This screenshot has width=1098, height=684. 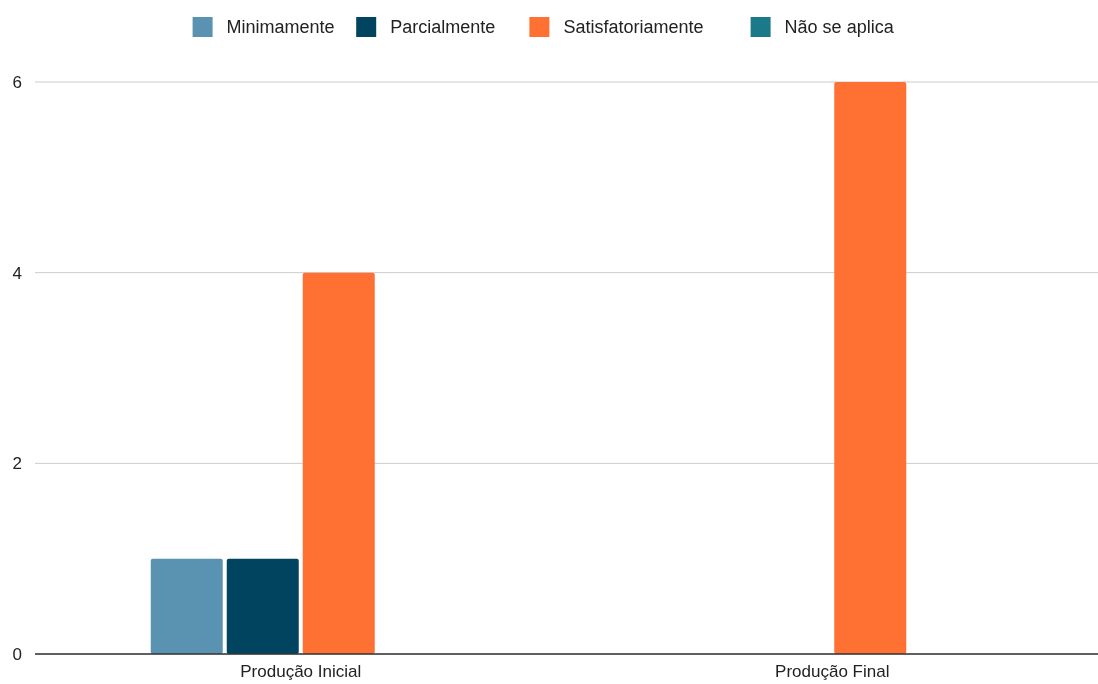 I want to click on y-tick-label: 6, so click(x=17, y=82).